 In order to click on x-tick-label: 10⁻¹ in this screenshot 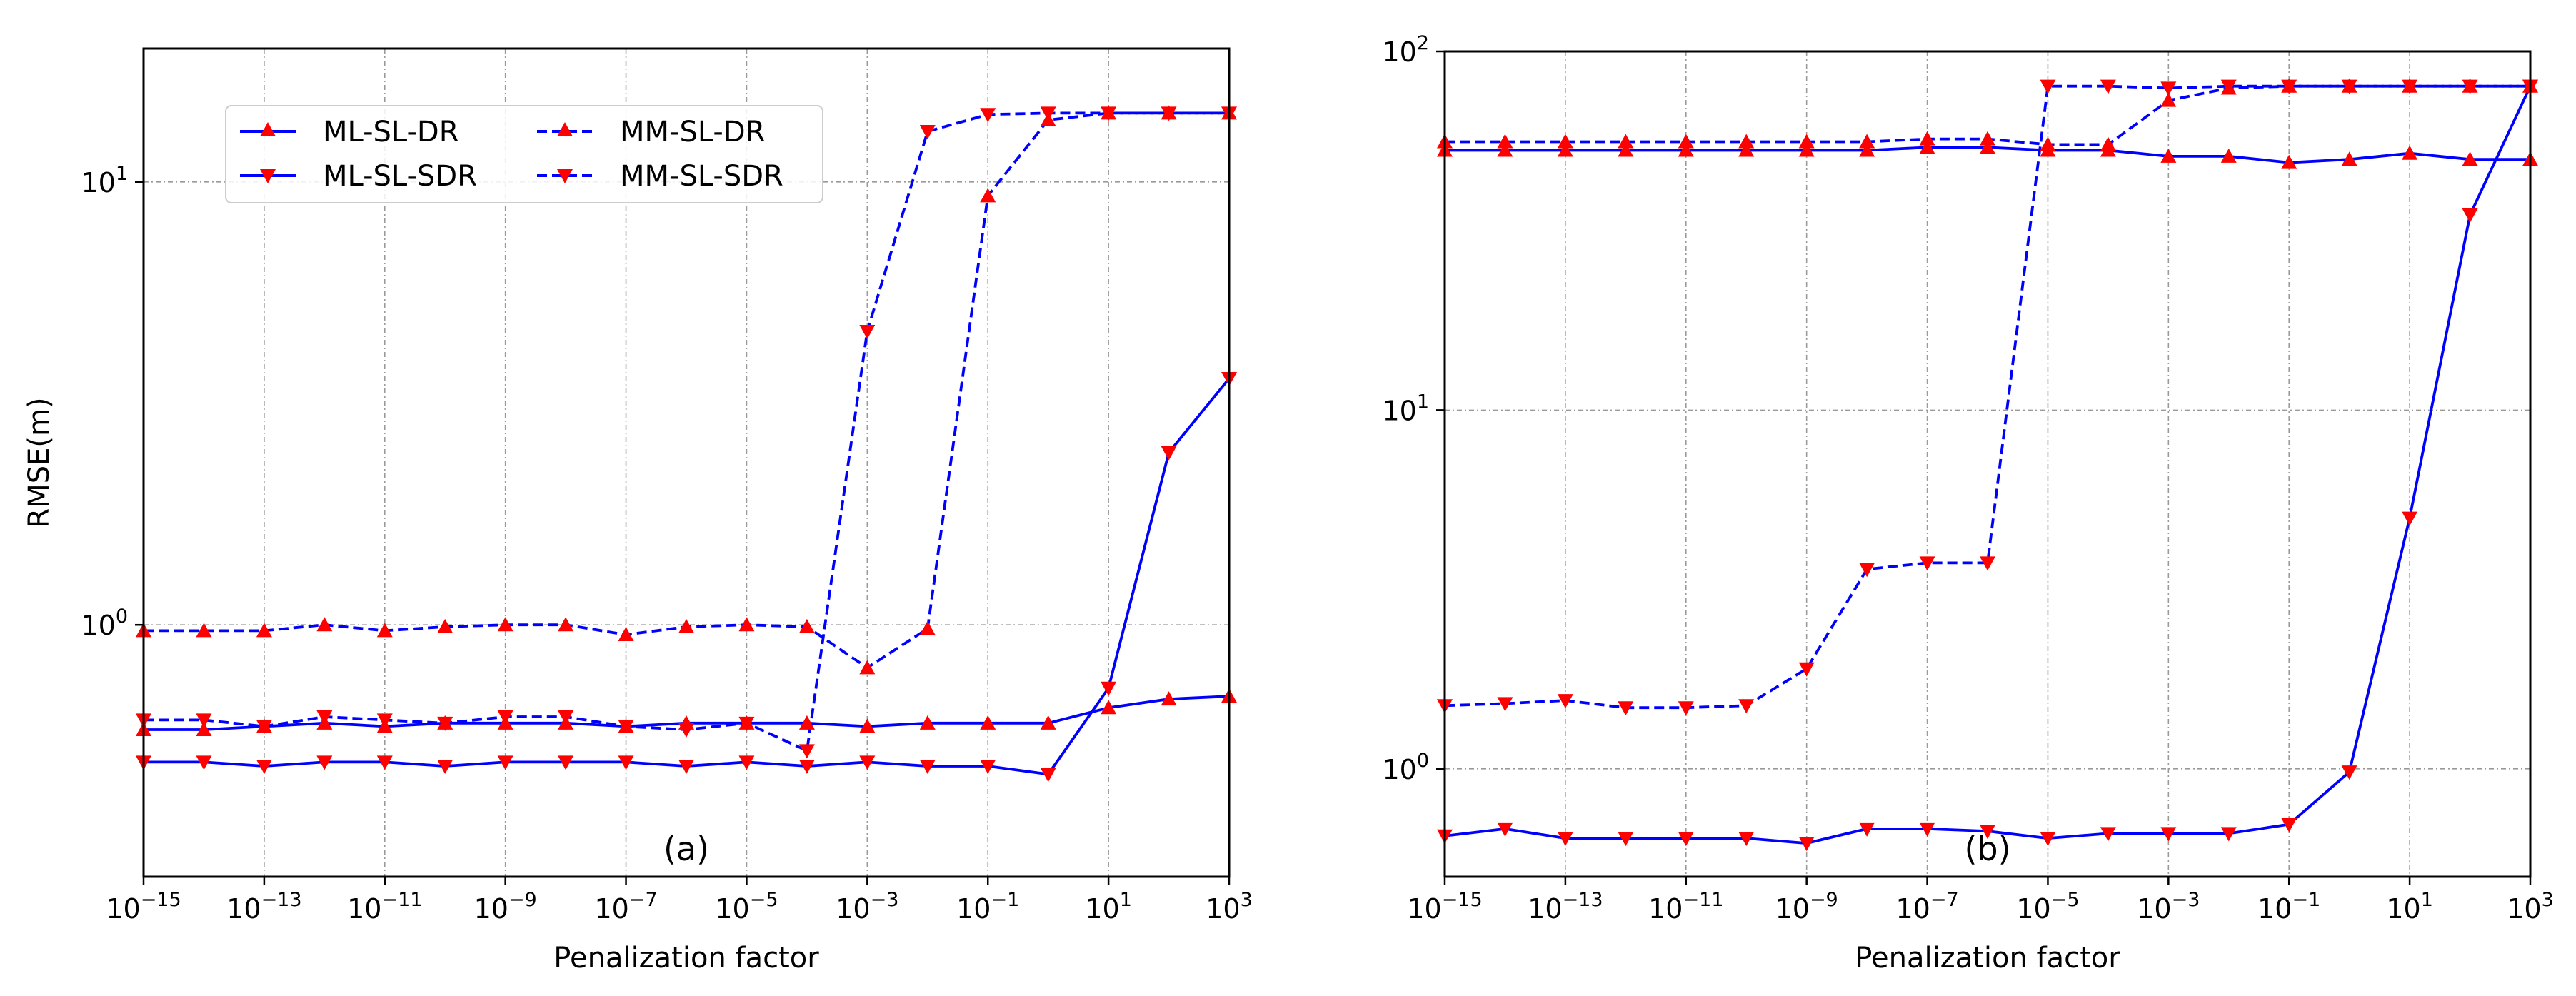, I will do `click(2288, 907)`.